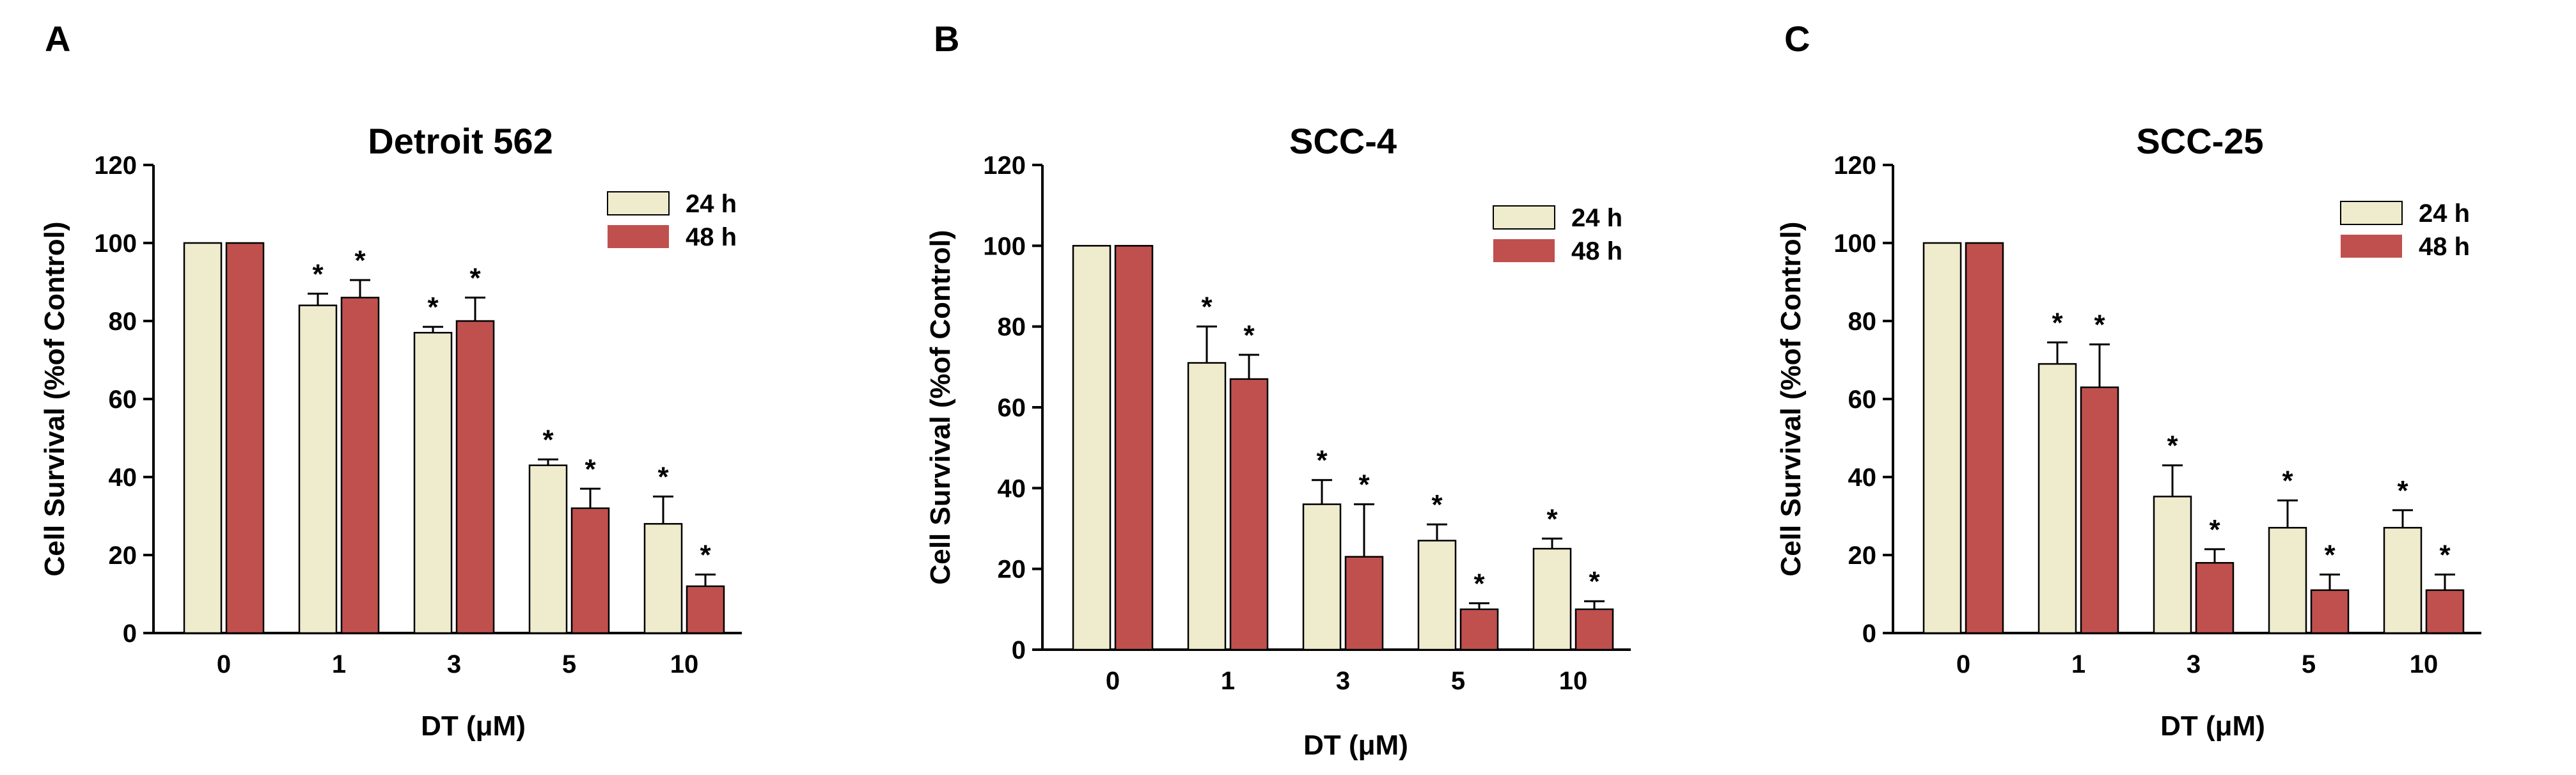  I want to click on panel-letter: A, so click(57, 39).